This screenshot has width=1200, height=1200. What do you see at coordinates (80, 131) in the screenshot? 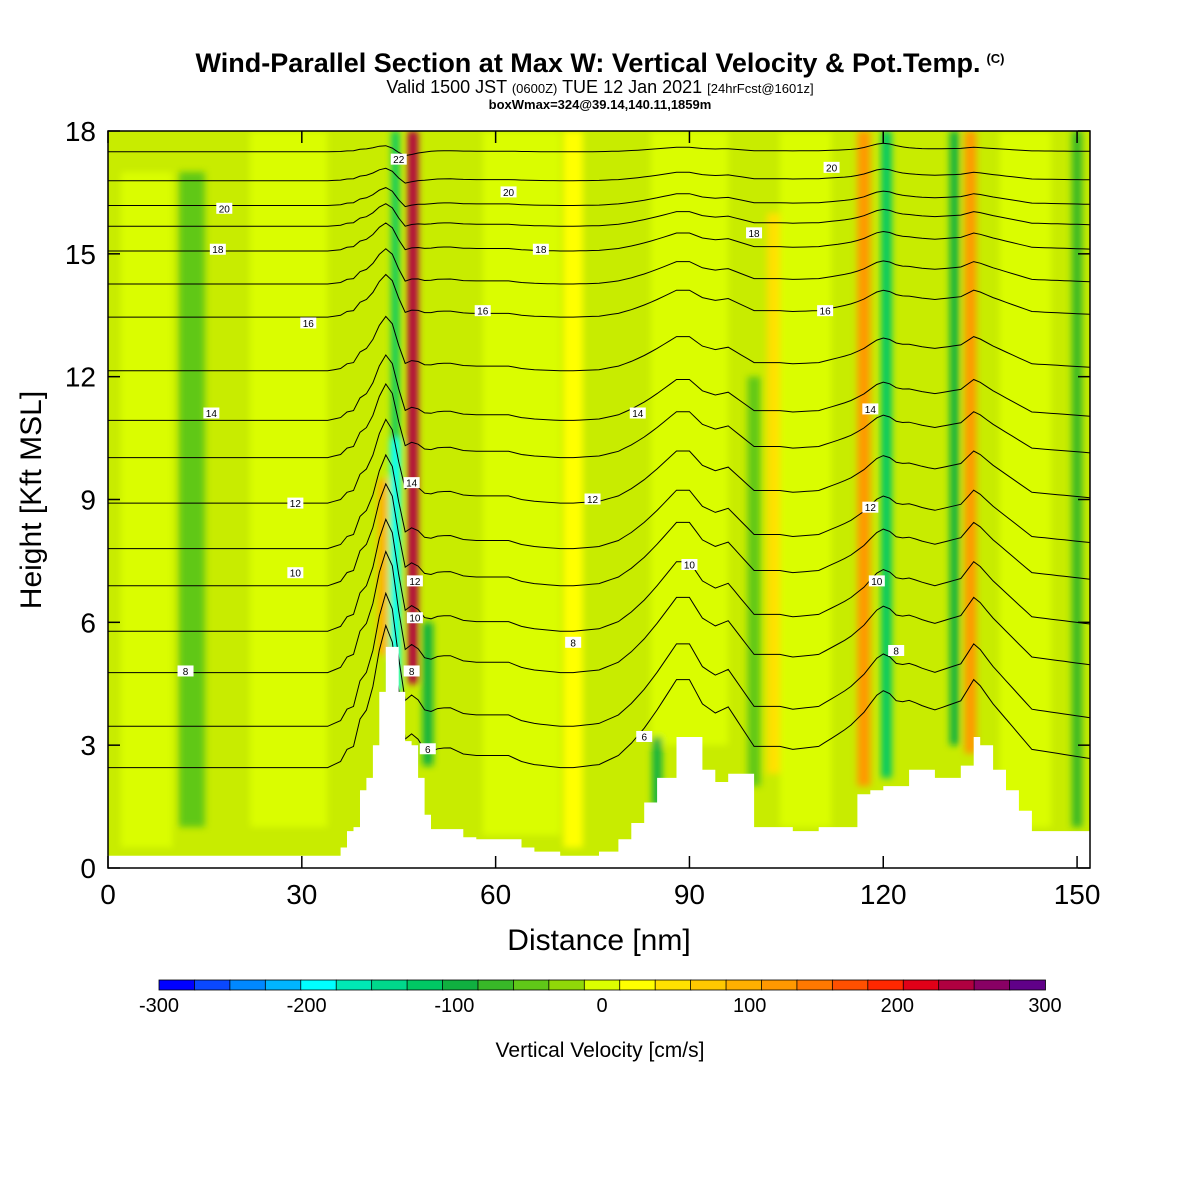
I see `y-tick-label: 18` at bounding box center [80, 131].